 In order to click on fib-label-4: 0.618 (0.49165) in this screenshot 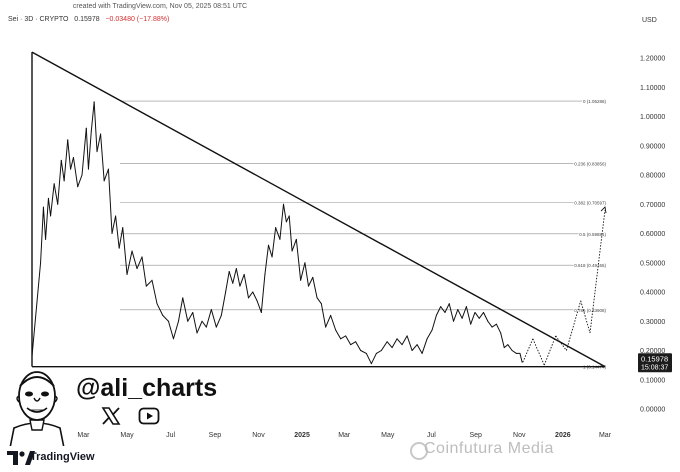, I will do `click(590, 265)`.